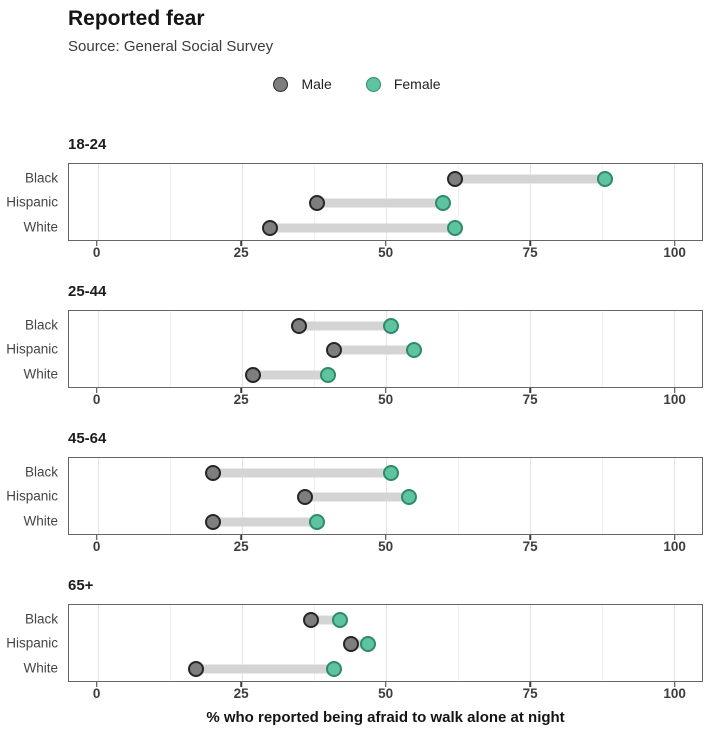 The height and width of the screenshot is (733, 714). I want to click on legend-item-male: Male, so click(302, 84).